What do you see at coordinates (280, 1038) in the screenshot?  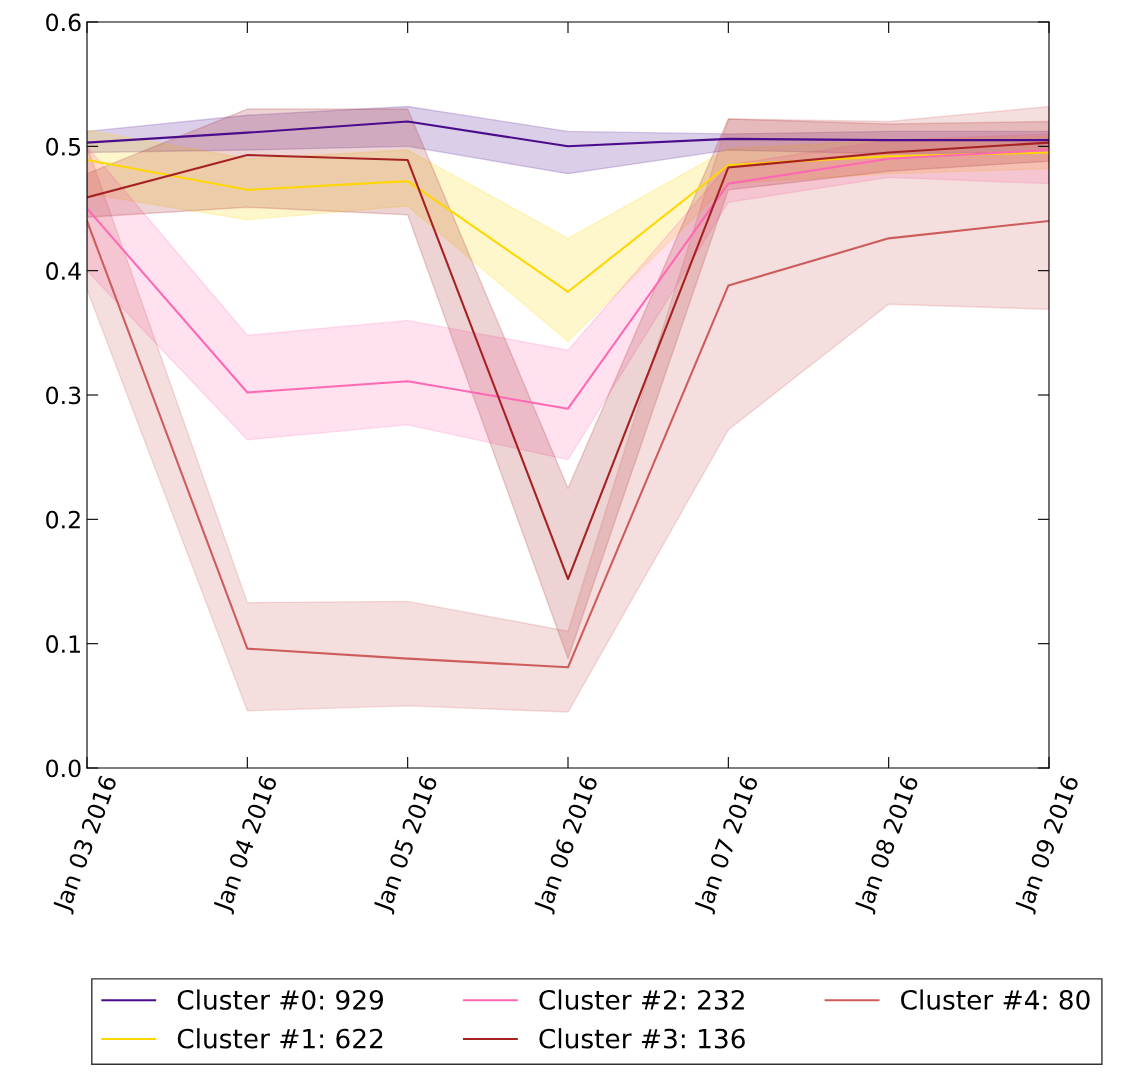 I see `legend-label: Cluster #1: 622` at bounding box center [280, 1038].